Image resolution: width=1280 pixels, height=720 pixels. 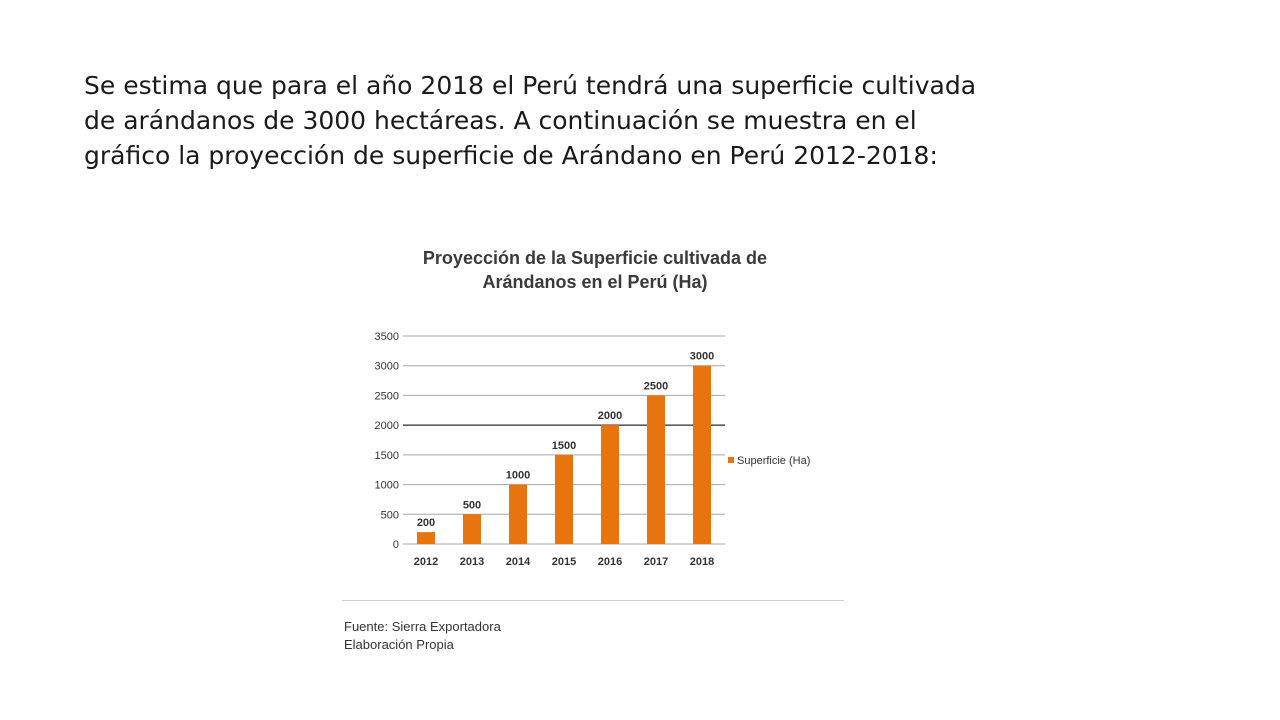 What do you see at coordinates (518, 476) in the screenshot?
I see `data-label: 1000` at bounding box center [518, 476].